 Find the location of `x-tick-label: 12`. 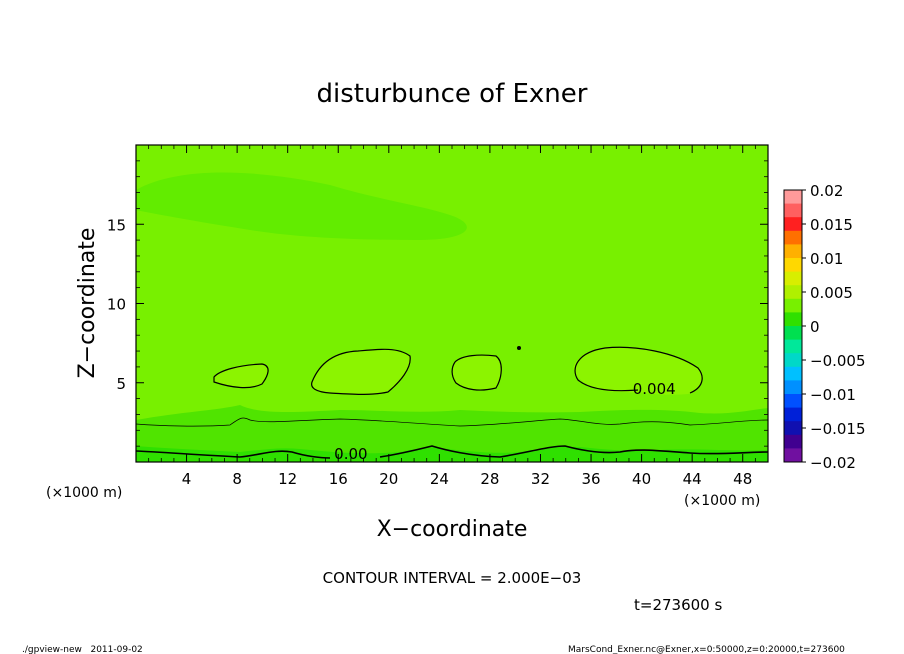

x-tick-label: 12 is located at coordinates (287, 479).